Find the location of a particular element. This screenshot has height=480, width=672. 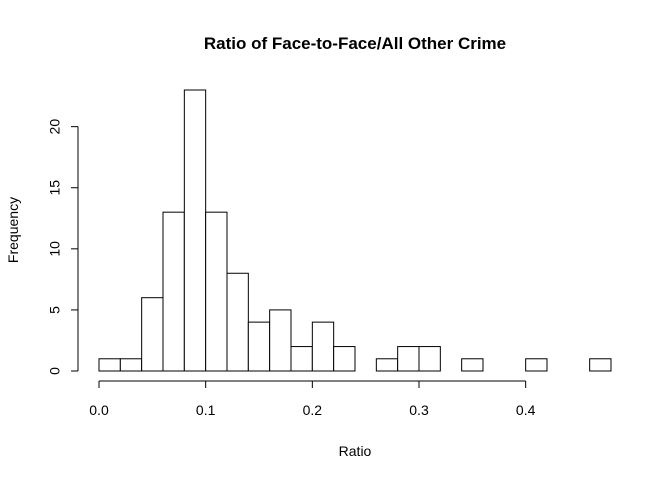

y-tick-label: 0 is located at coordinates (55, 371).